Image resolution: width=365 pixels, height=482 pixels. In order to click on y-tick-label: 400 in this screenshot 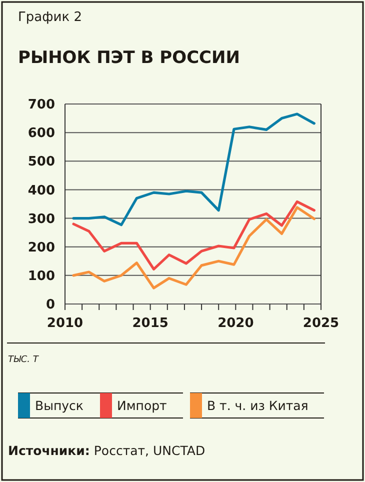, I will do `click(41, 190)`.